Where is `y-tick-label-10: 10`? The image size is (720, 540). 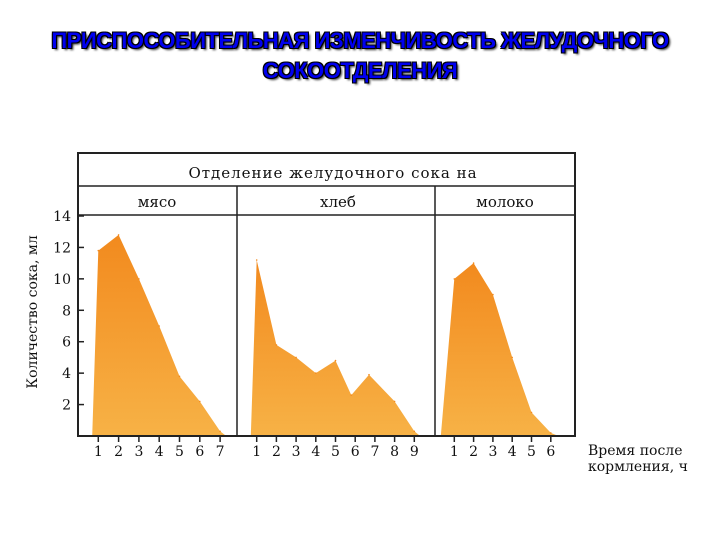 y-tick-label-10: 10 is located at coordinates (62, 280).